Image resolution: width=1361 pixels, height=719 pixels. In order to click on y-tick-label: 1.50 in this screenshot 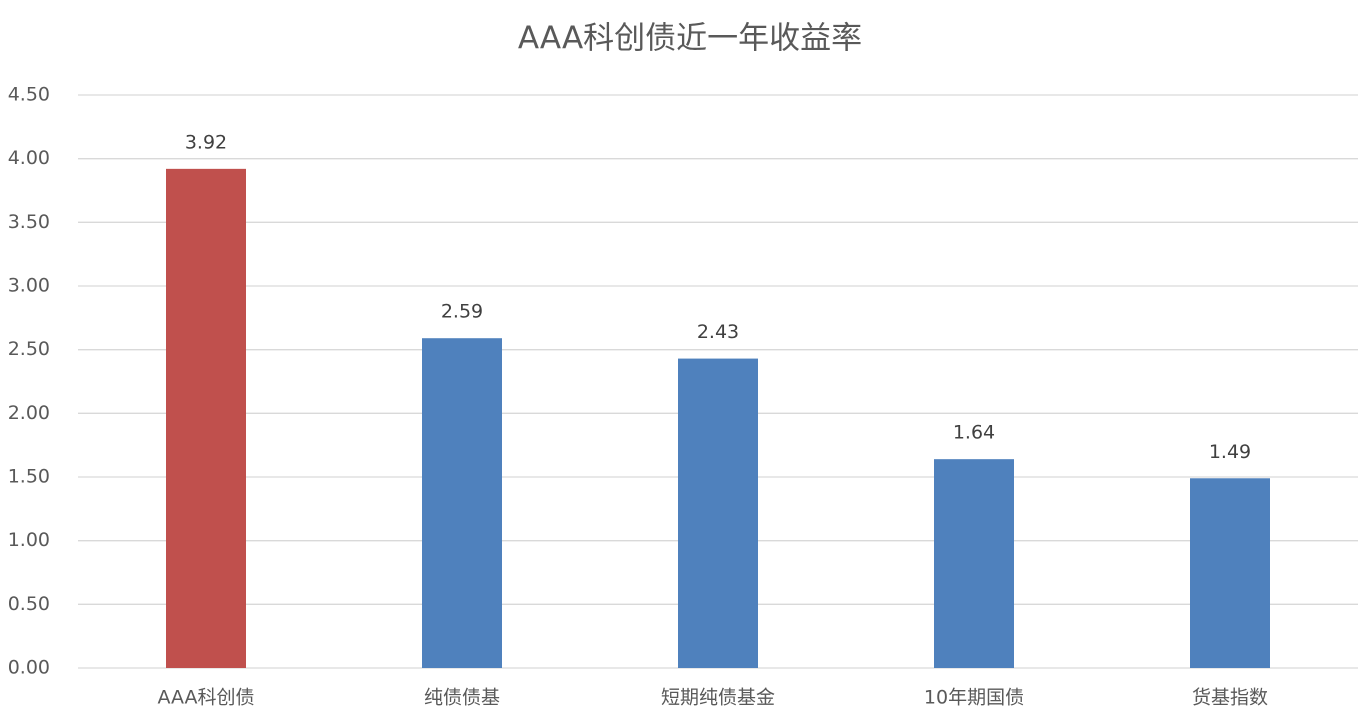, I will do `click(29, 477)`.